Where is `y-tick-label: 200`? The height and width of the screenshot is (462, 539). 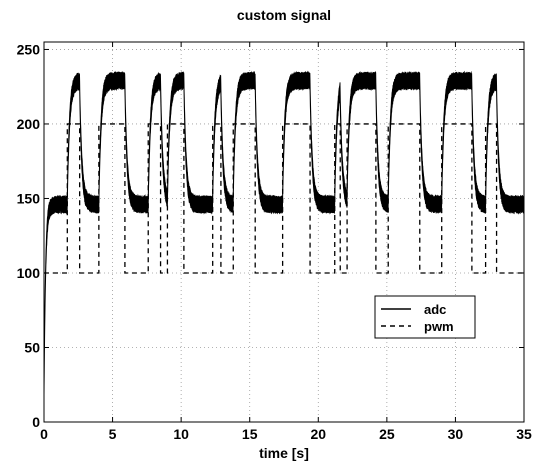
y-tick-label: 200 is located at coordinates (29, 124).